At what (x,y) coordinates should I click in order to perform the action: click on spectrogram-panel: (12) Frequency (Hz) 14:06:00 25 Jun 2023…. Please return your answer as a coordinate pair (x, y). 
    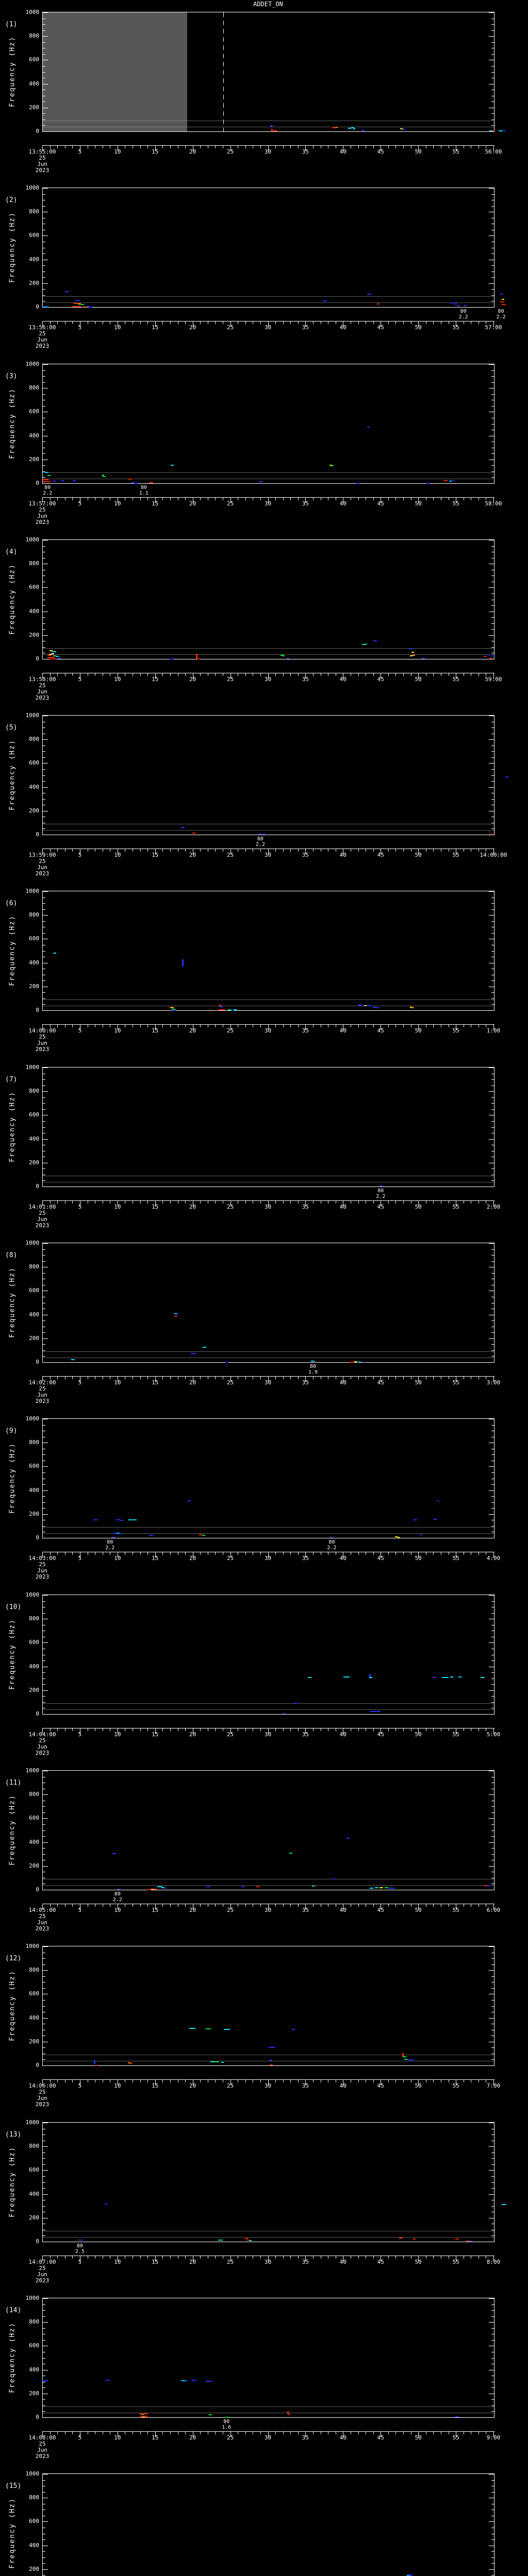
    Looking at the image, I should click on (264, 2022).